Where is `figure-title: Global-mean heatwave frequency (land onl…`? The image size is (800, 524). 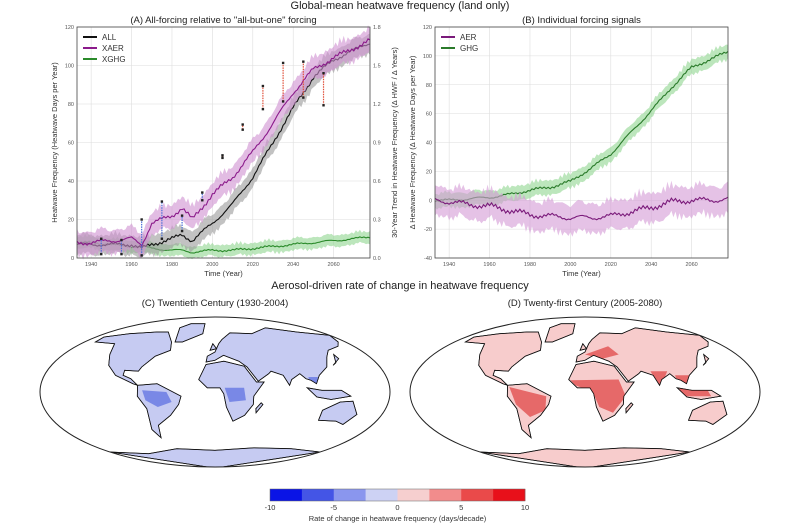
figure-title: Global-mean heatwave frequency (land onl… is located at coordinates (400, 6).